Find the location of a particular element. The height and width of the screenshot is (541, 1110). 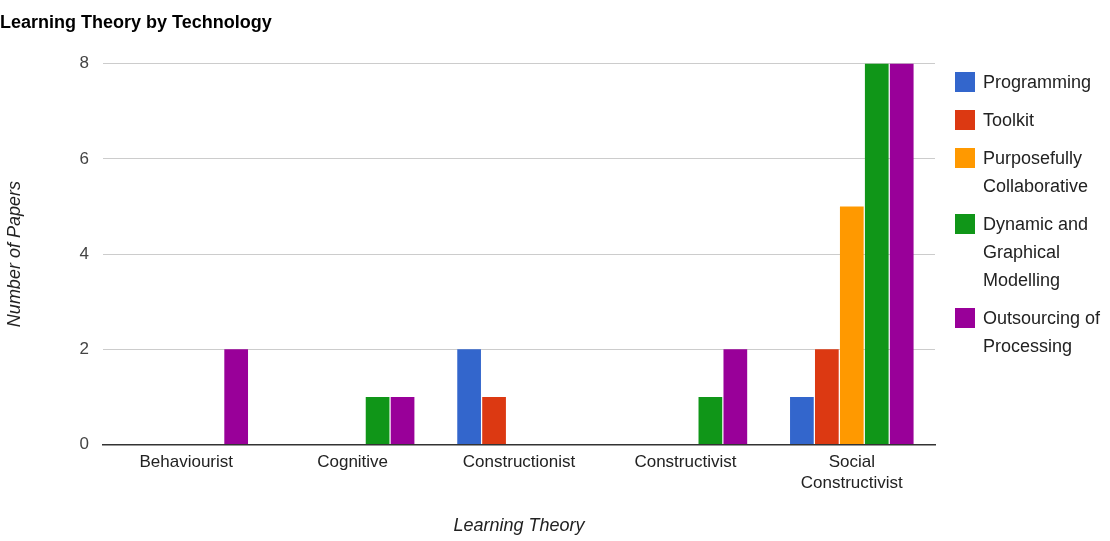

y-tick-label: 2 is located at coordinates (84, 349).